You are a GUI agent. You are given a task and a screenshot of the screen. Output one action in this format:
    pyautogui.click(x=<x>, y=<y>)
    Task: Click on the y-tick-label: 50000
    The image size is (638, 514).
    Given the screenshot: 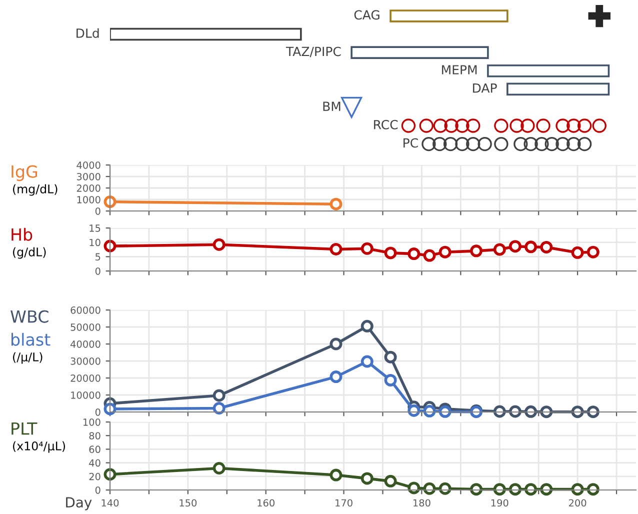 What is the action you would take?
    pyautogui.click(x=85, y=327)
    